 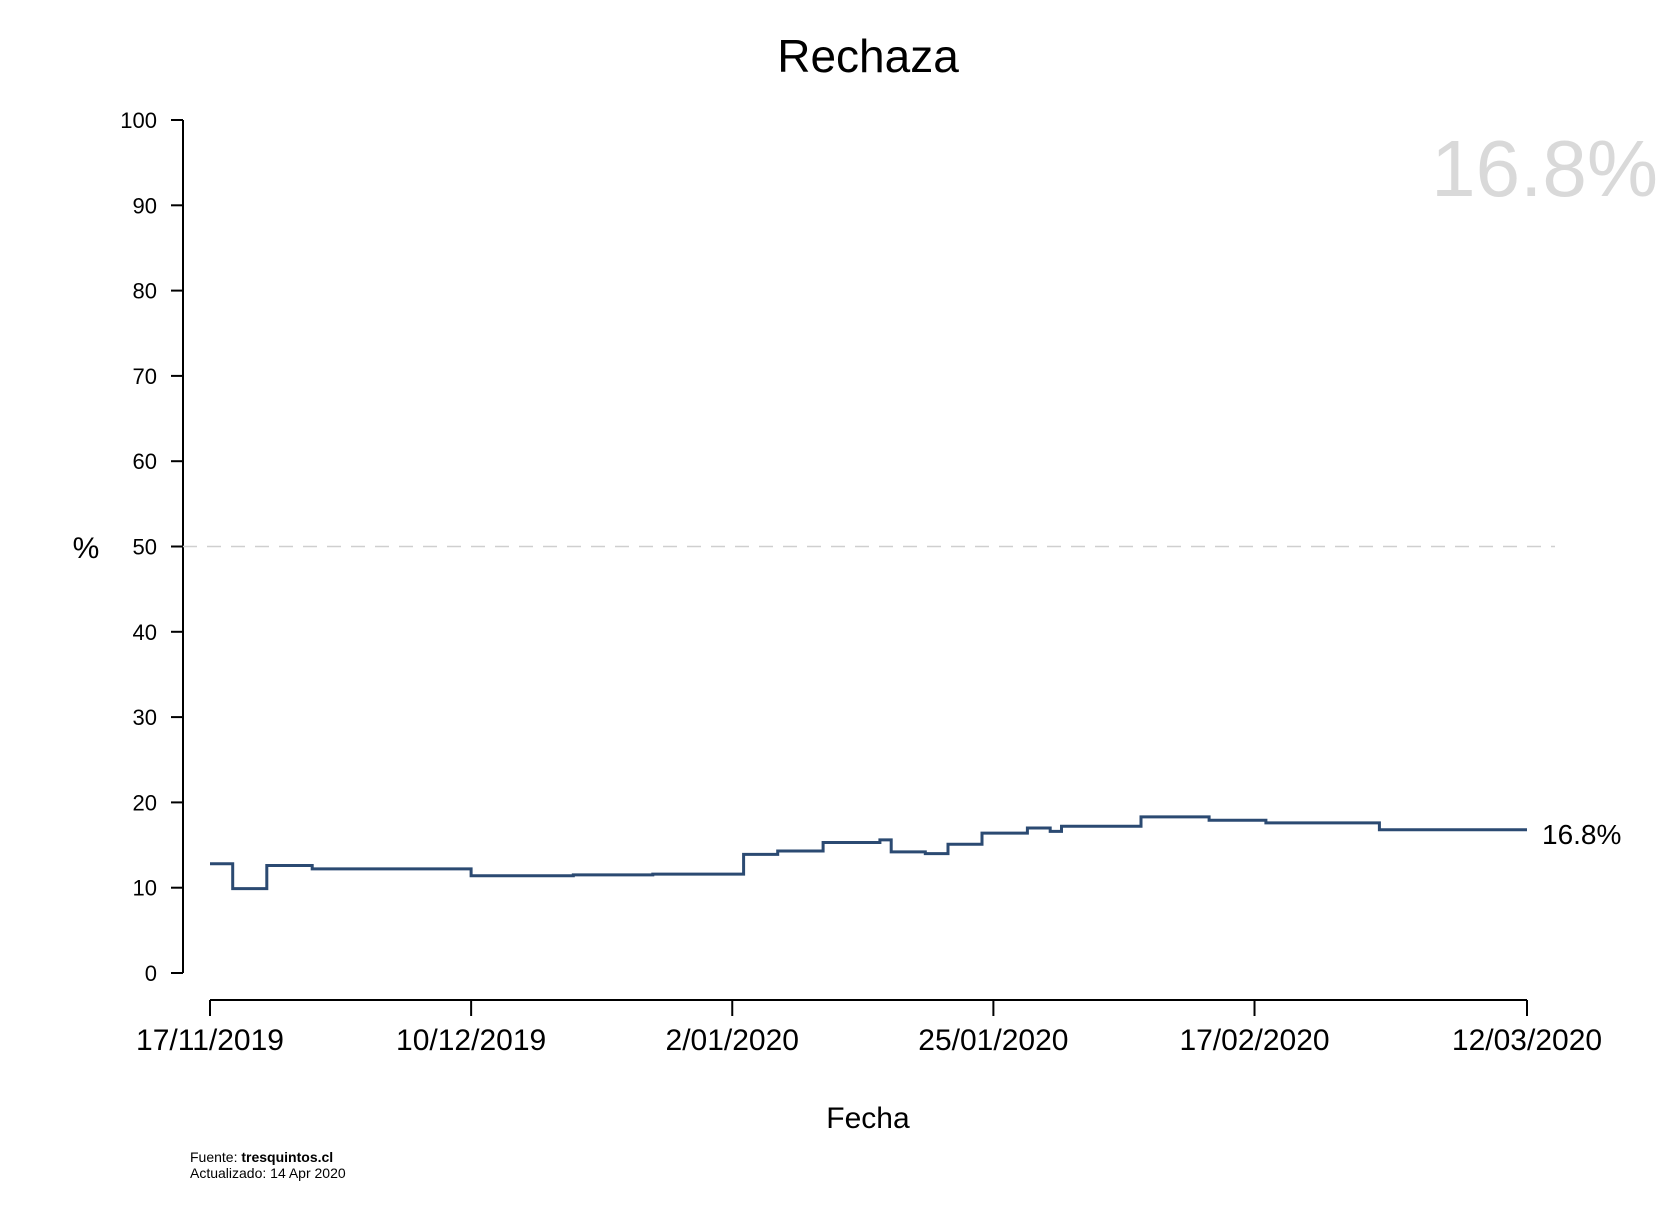 What do you see at coordinates (145, 461) in the screenshot?
I see `y-tick-label: 60` at bounding box center [145, 461].